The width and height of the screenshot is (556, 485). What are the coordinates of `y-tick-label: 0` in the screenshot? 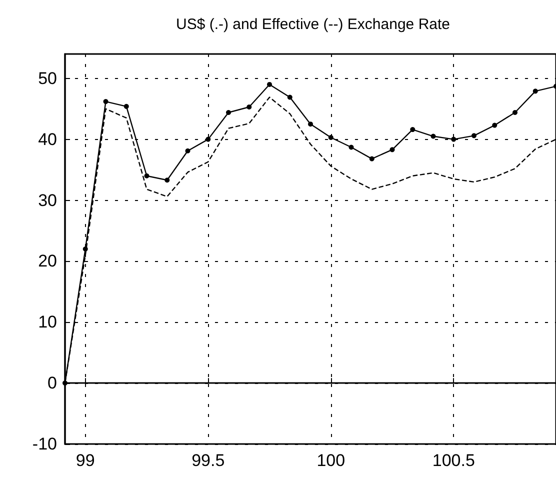 It's located at (52, 383).